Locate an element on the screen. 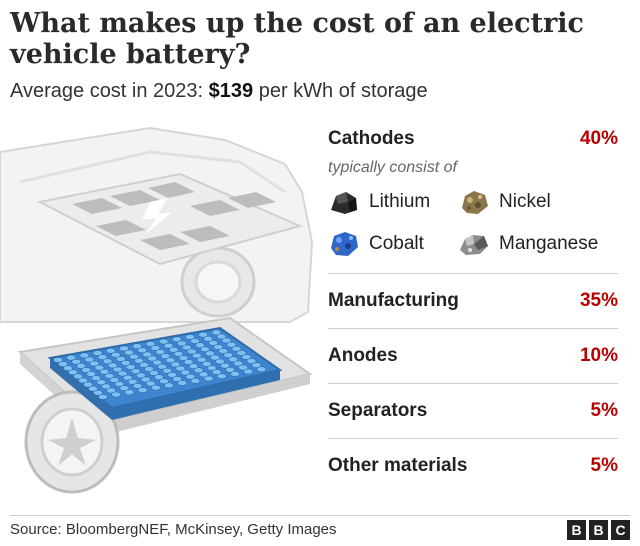  mineral-cobalt: Cobalt is located at coordinates (393, 244).